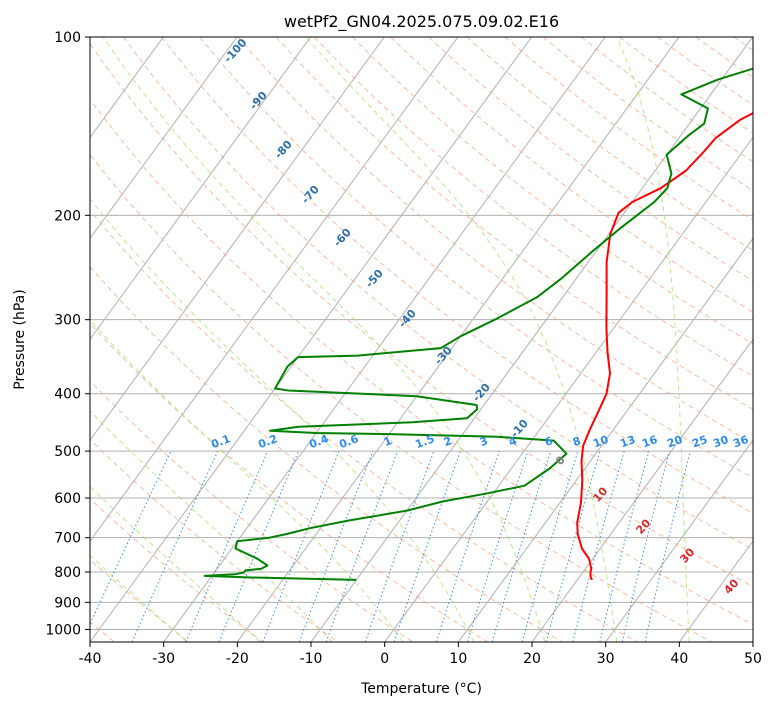 The image size is (775, 708). I want to click on y-tick-label: 100, so click(67, 38).